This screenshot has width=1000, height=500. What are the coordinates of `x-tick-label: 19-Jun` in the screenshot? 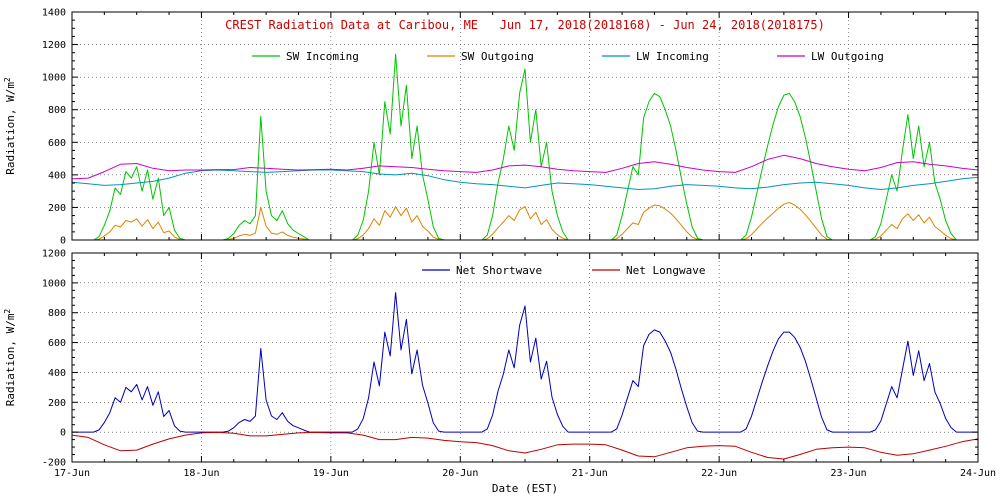 It's located at (331, 473).